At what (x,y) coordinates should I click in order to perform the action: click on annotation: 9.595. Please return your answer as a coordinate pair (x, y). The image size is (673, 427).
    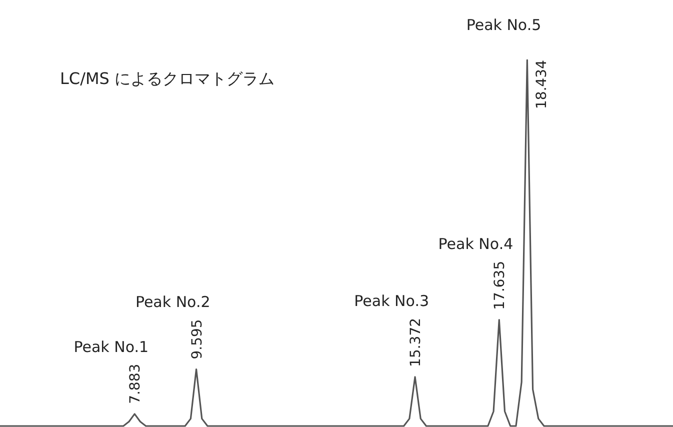
    Looking at the image, I should click on (197, 339).